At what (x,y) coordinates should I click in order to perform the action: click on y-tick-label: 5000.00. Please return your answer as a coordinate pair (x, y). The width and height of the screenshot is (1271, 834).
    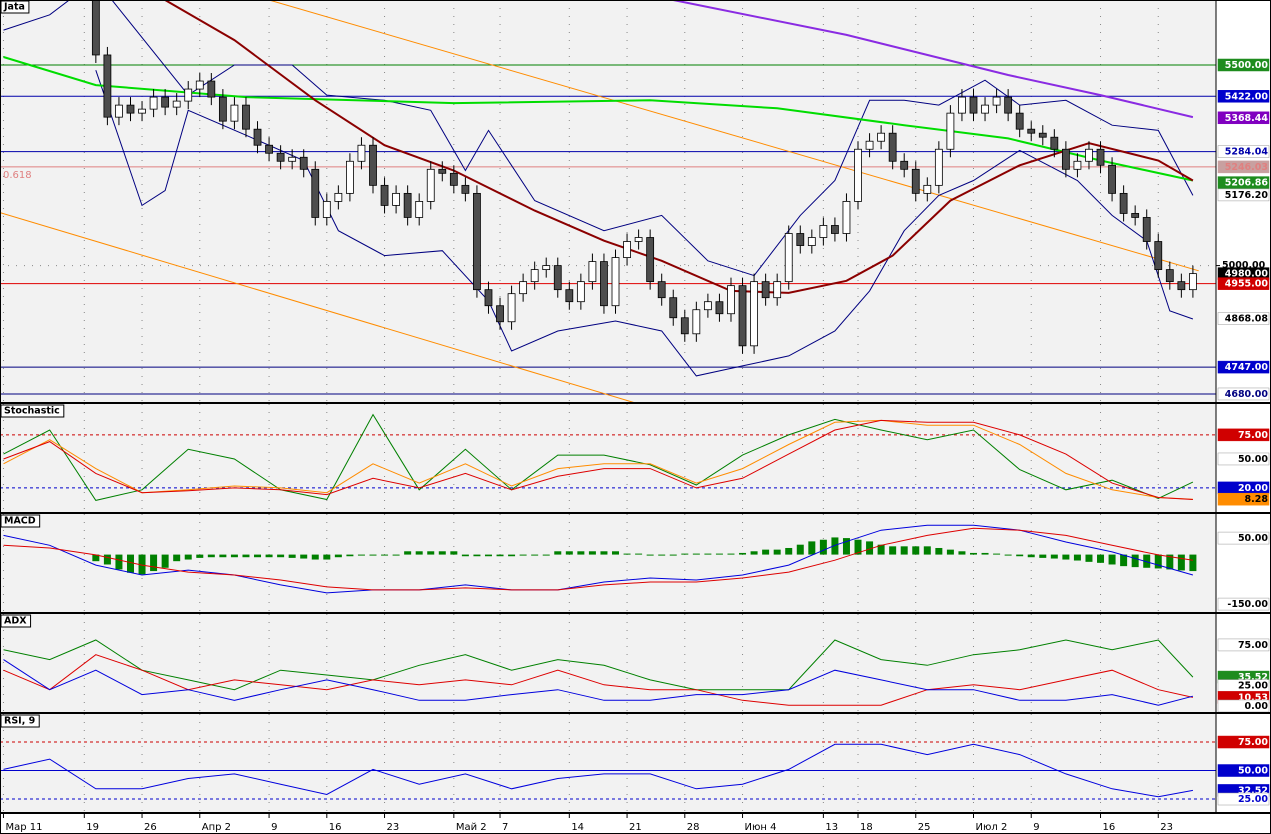
    Looking at the image, I should click on (1244, 265).